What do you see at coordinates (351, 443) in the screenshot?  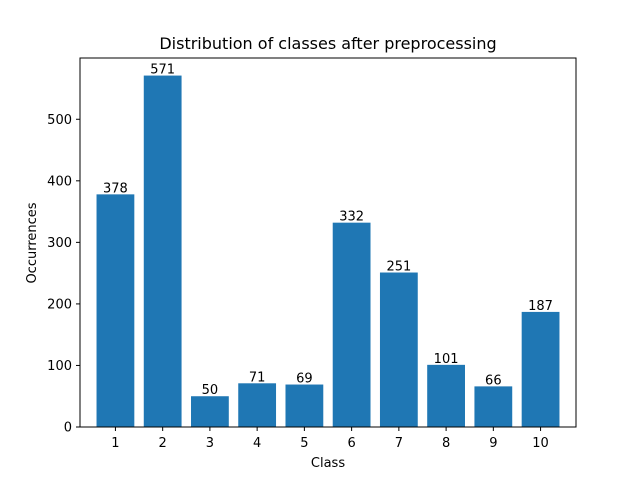 I see `x-tick-label: 6` at bounding box center [351, 443].